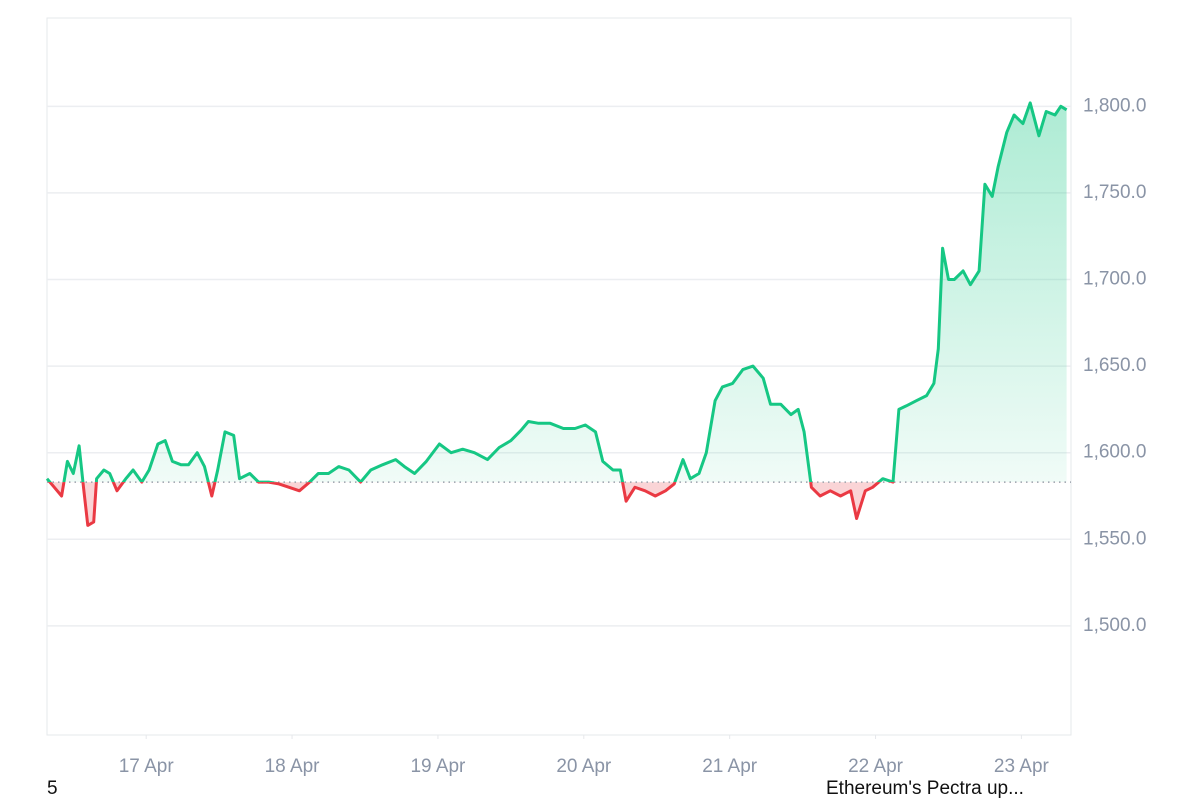  Describe the element at coordinates (1114, 625) in the screenshot. I see `y-tick-label: 1,500.0` at that location.